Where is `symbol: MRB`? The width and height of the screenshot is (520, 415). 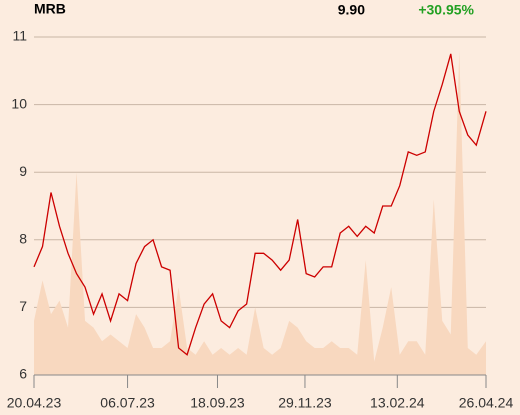
symbol: MRB is located at coordinates (50, 9).